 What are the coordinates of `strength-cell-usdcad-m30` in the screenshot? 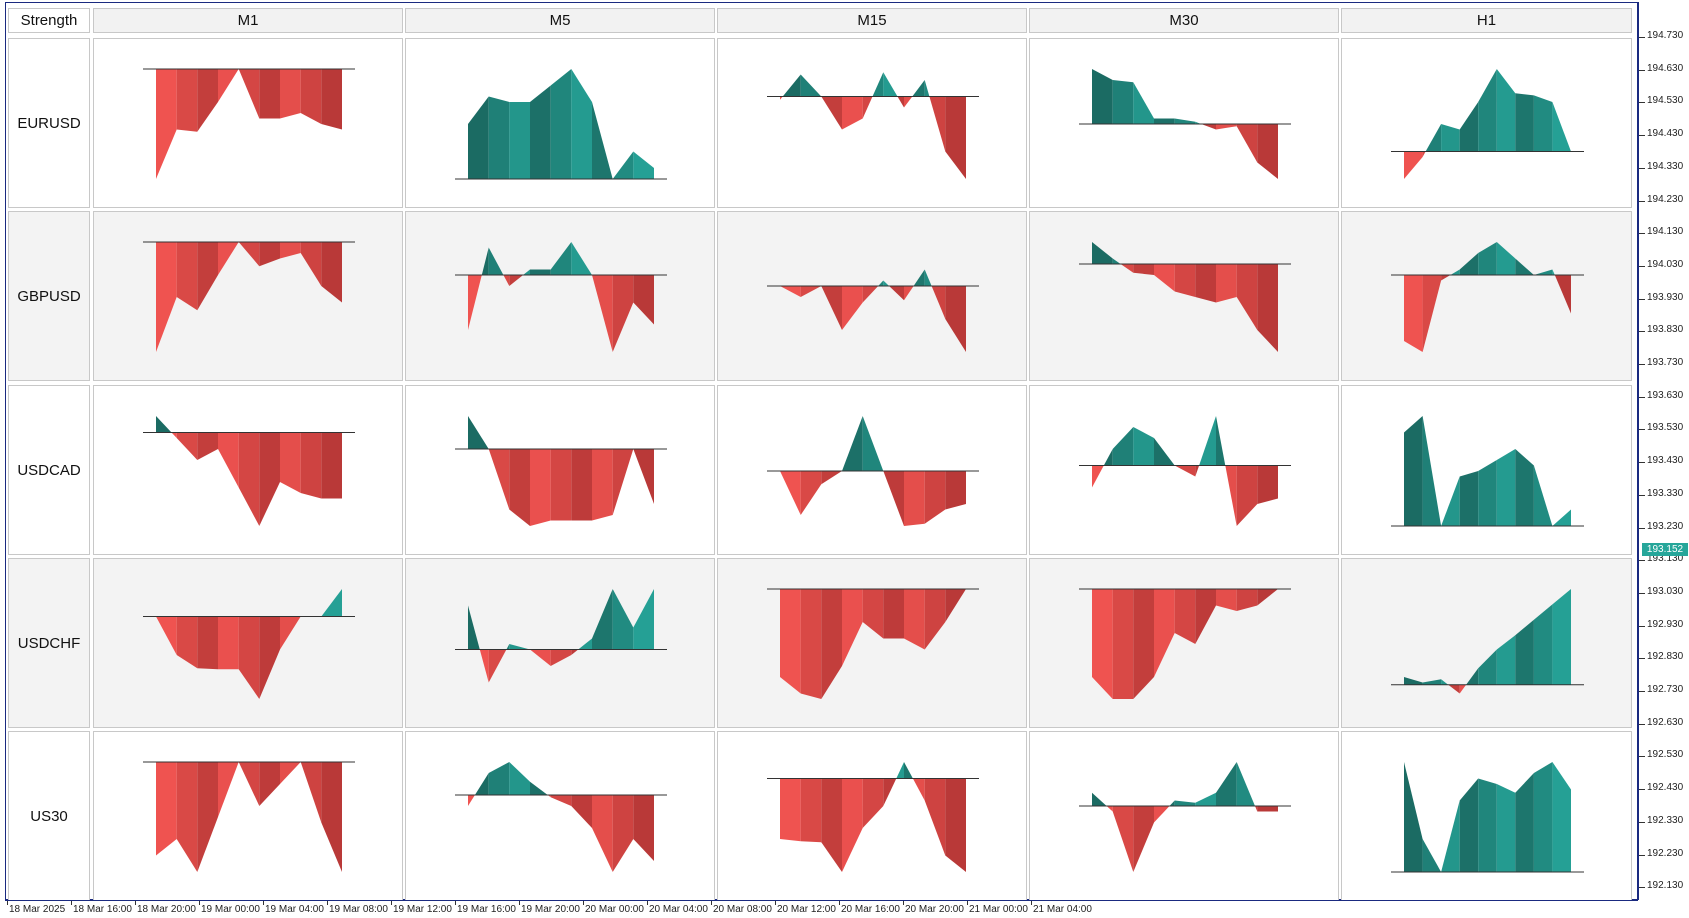 It's located at (1184, 470).